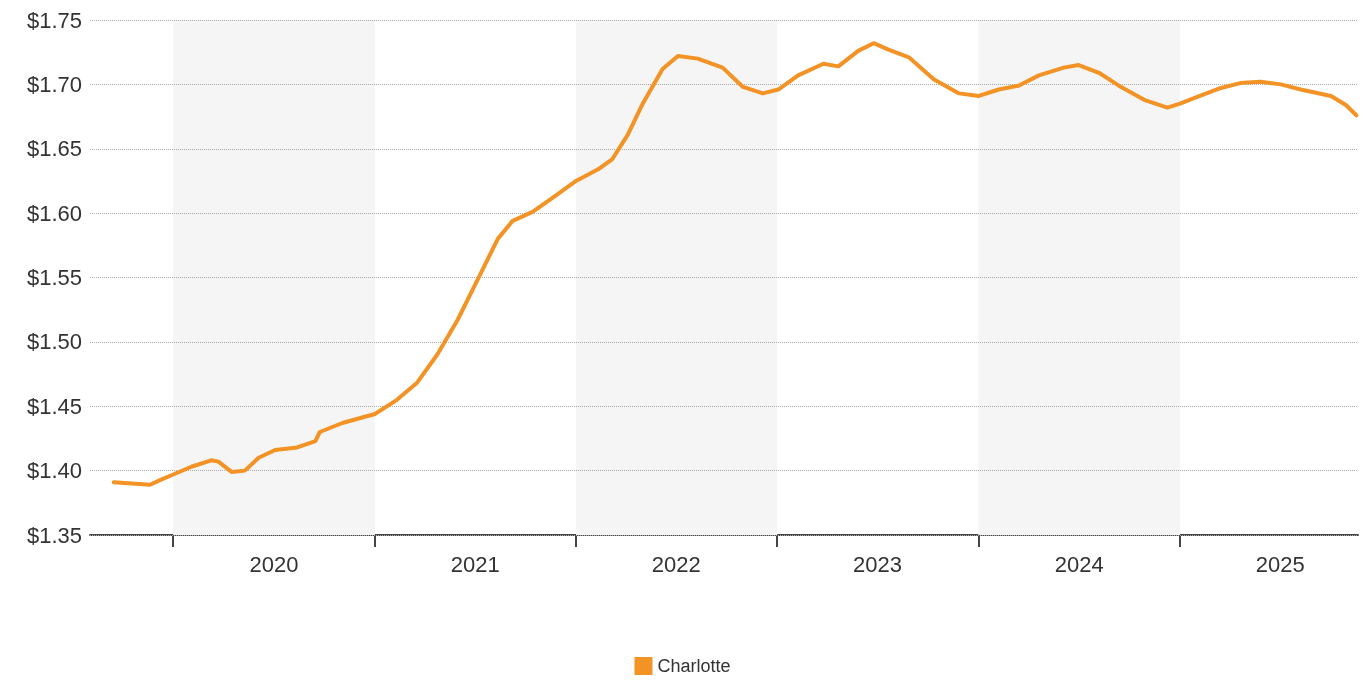  I want to click on x-tick-label: 2025, so click(1280, 564).